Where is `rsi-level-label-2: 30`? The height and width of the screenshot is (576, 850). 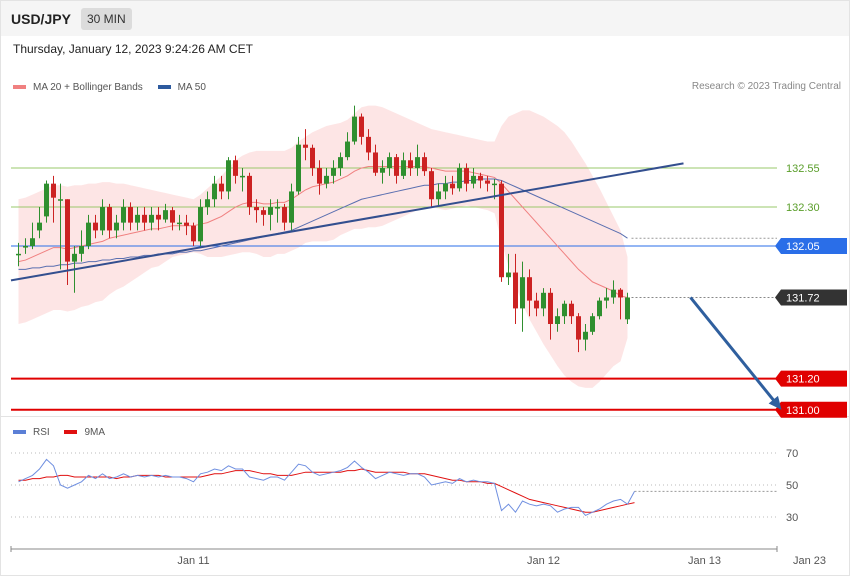
rsi-level-label-2: 30 is located at coordinates (792, 518).